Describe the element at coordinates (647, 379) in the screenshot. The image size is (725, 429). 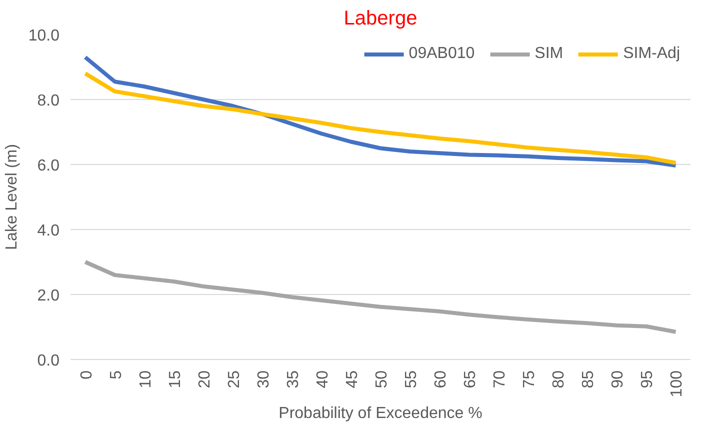
I see `x-tick-label: 95` at that location.